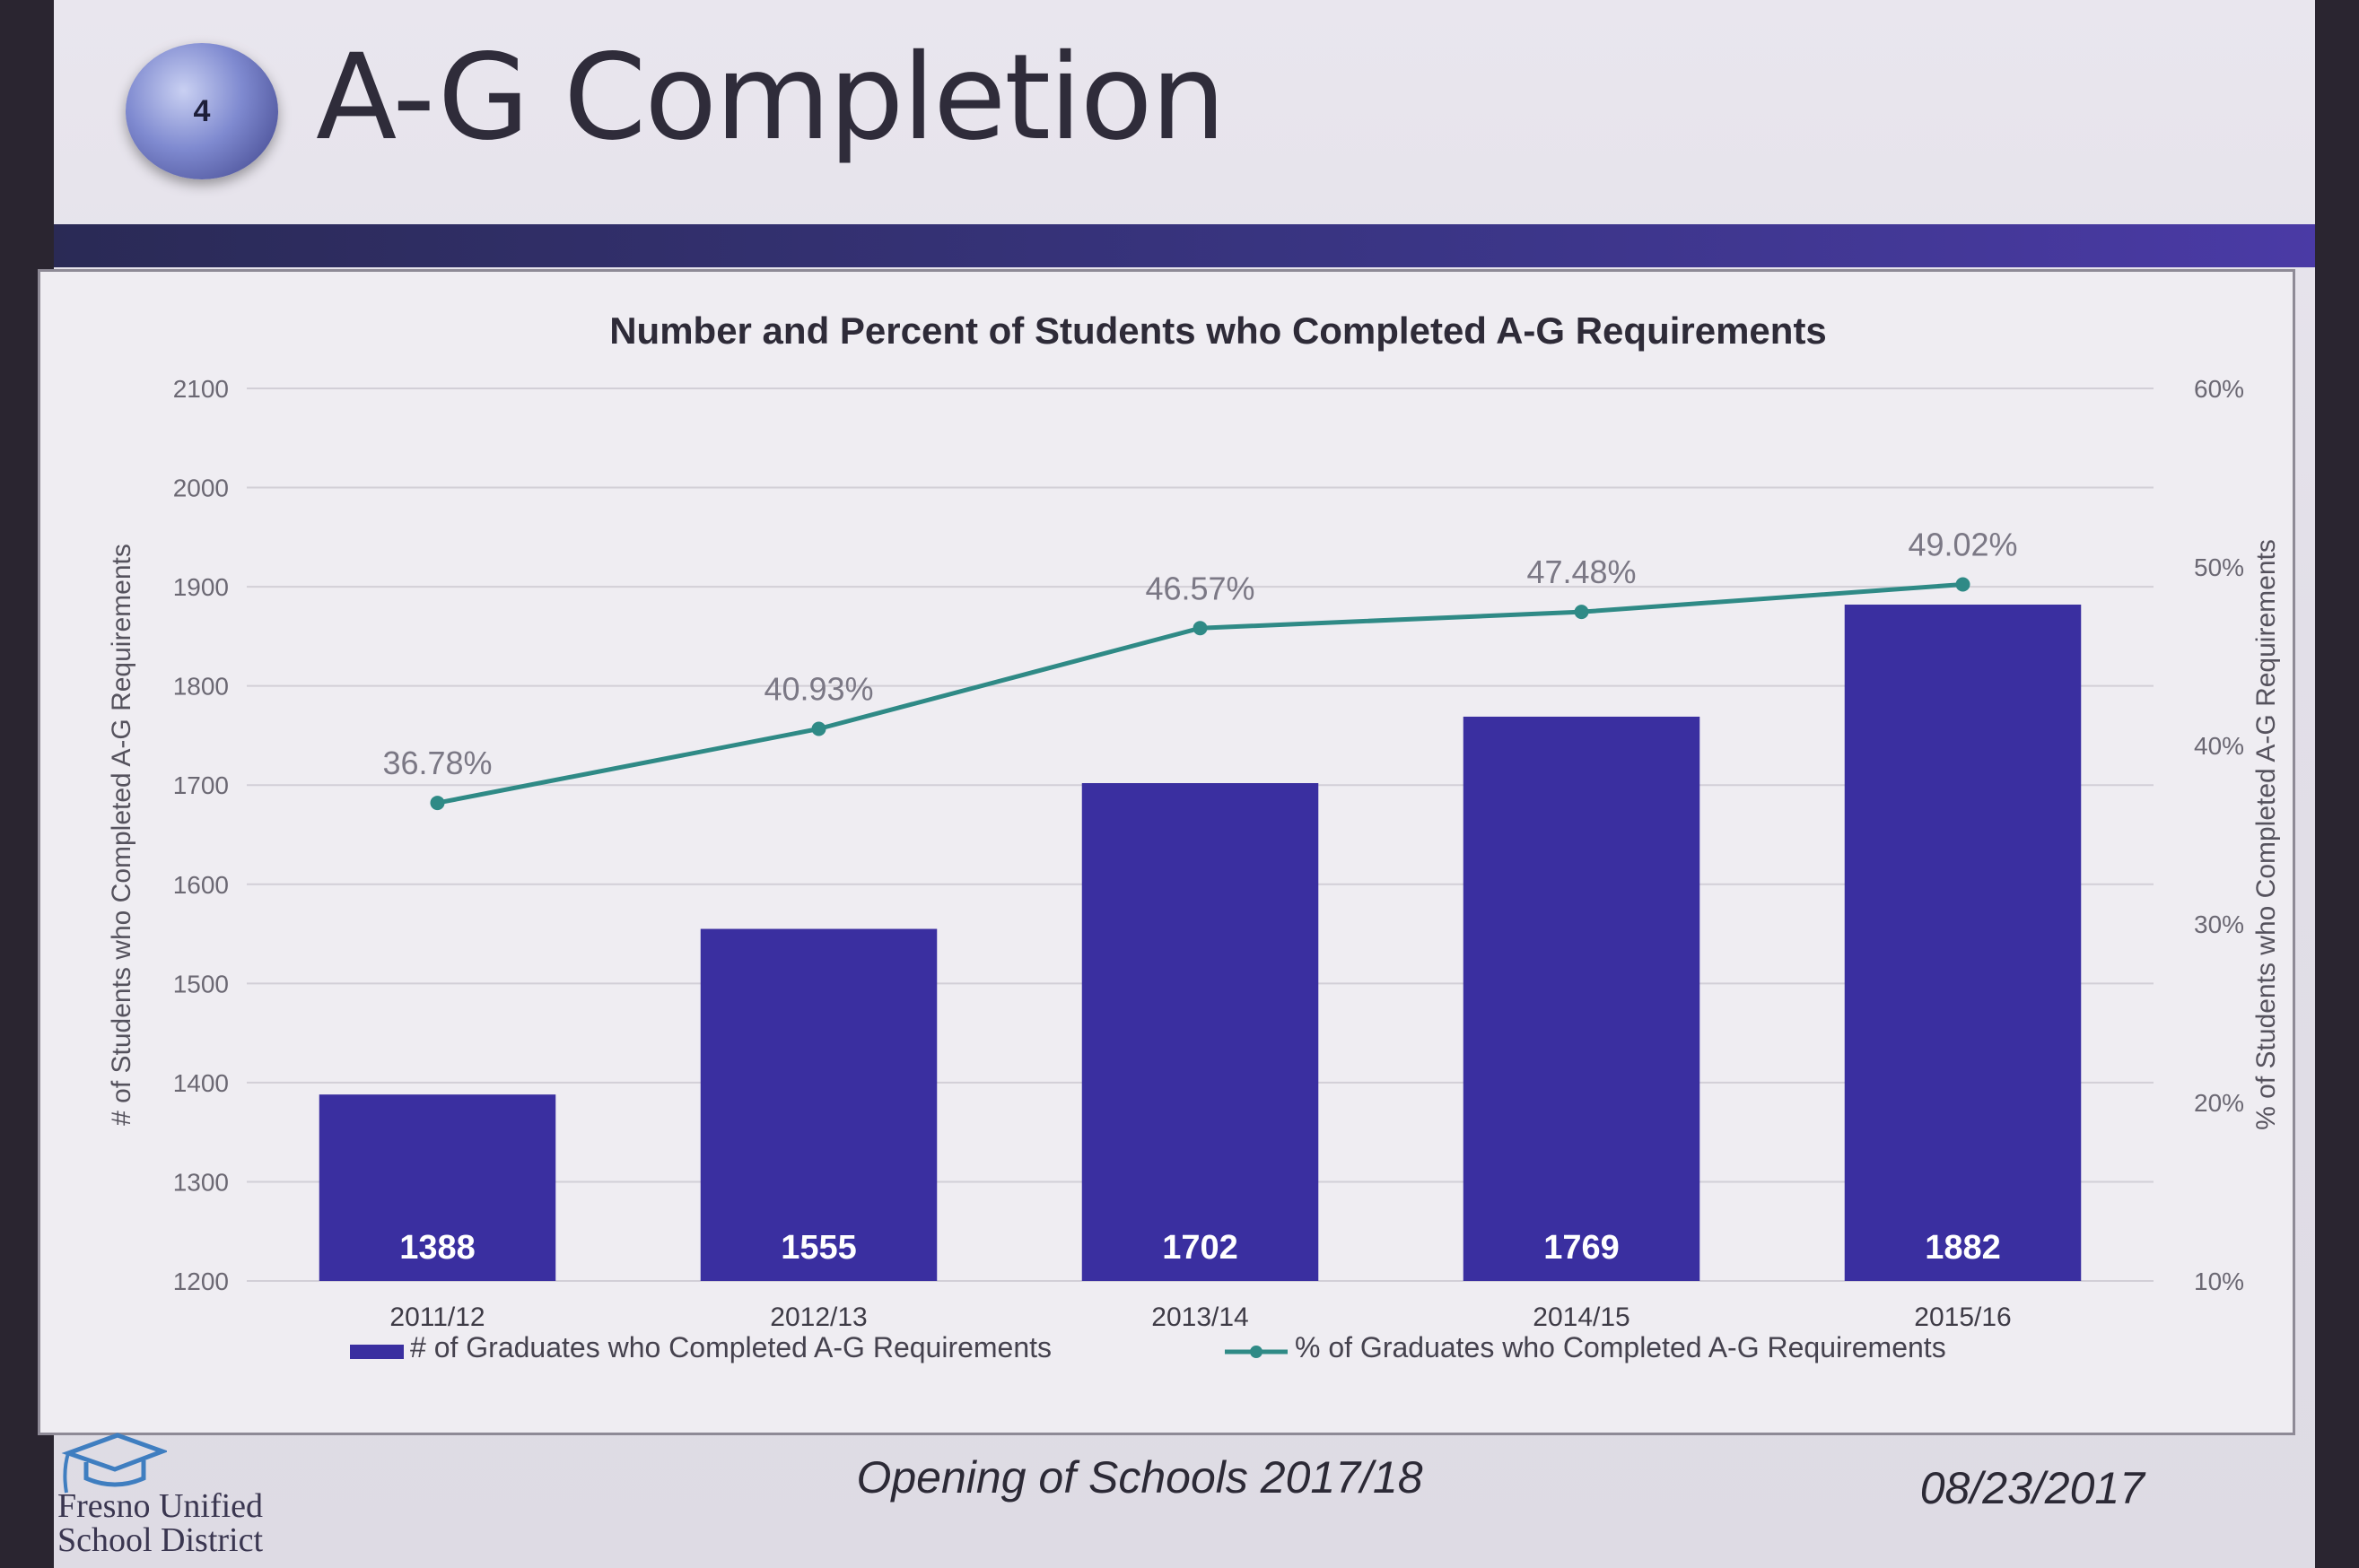 Image resolution: width=2359 pixels, height=1568 pixels. Describe the element at coordinates (437, 1248) in the screenshot. I see `bar-value-label: 1388` at that location.